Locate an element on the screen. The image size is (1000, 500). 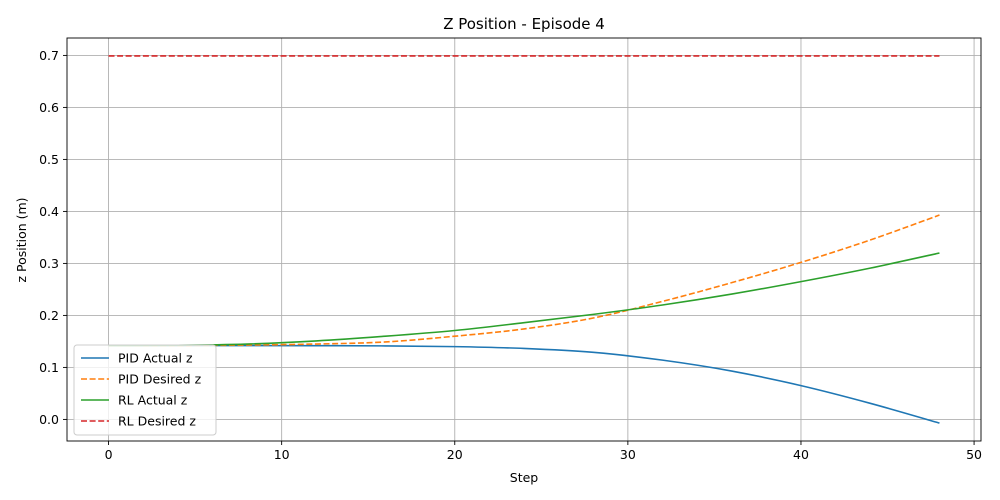
y-tick-label: 0.2 is located at coordinates (49, 315).